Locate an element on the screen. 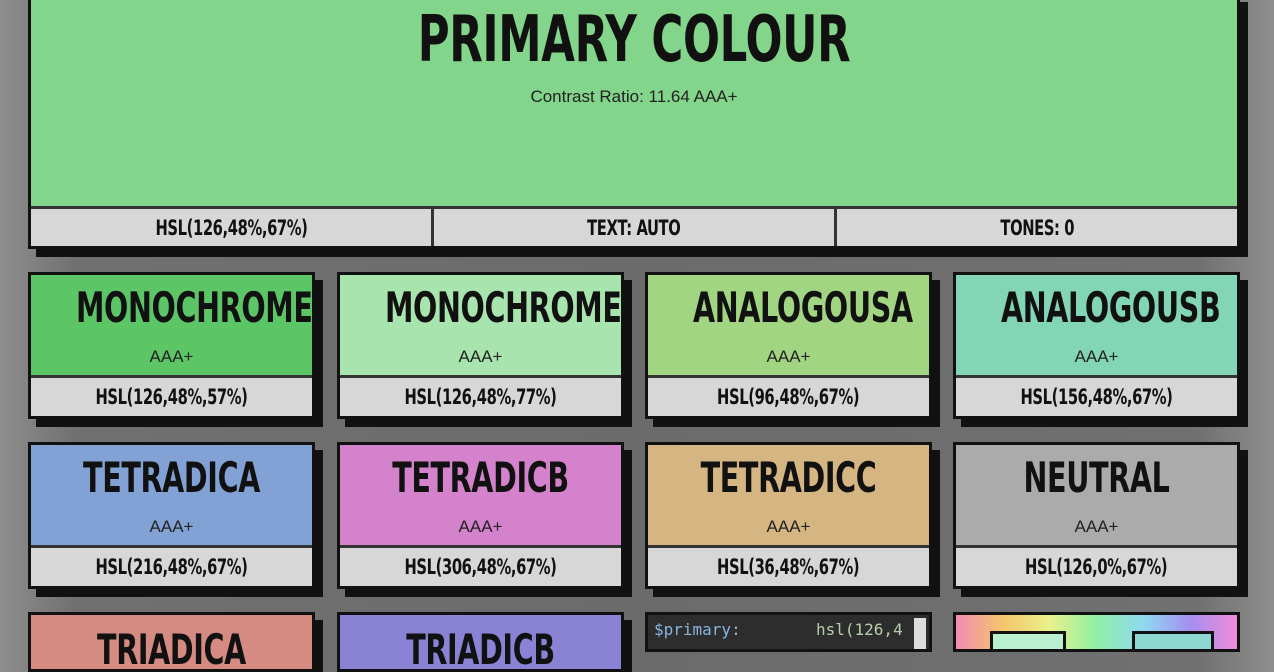  swatch-card-analogousa: ANALOGOUSA AAA+ HSL(96,48%,67%) is located at coordinates (788, 345).